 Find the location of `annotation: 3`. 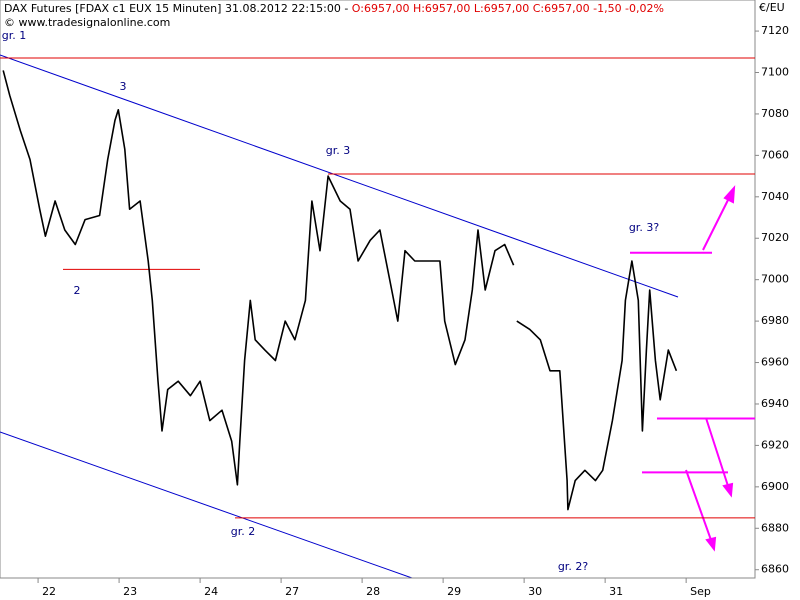

annotation: 3 is located at coordinates (123, 86).